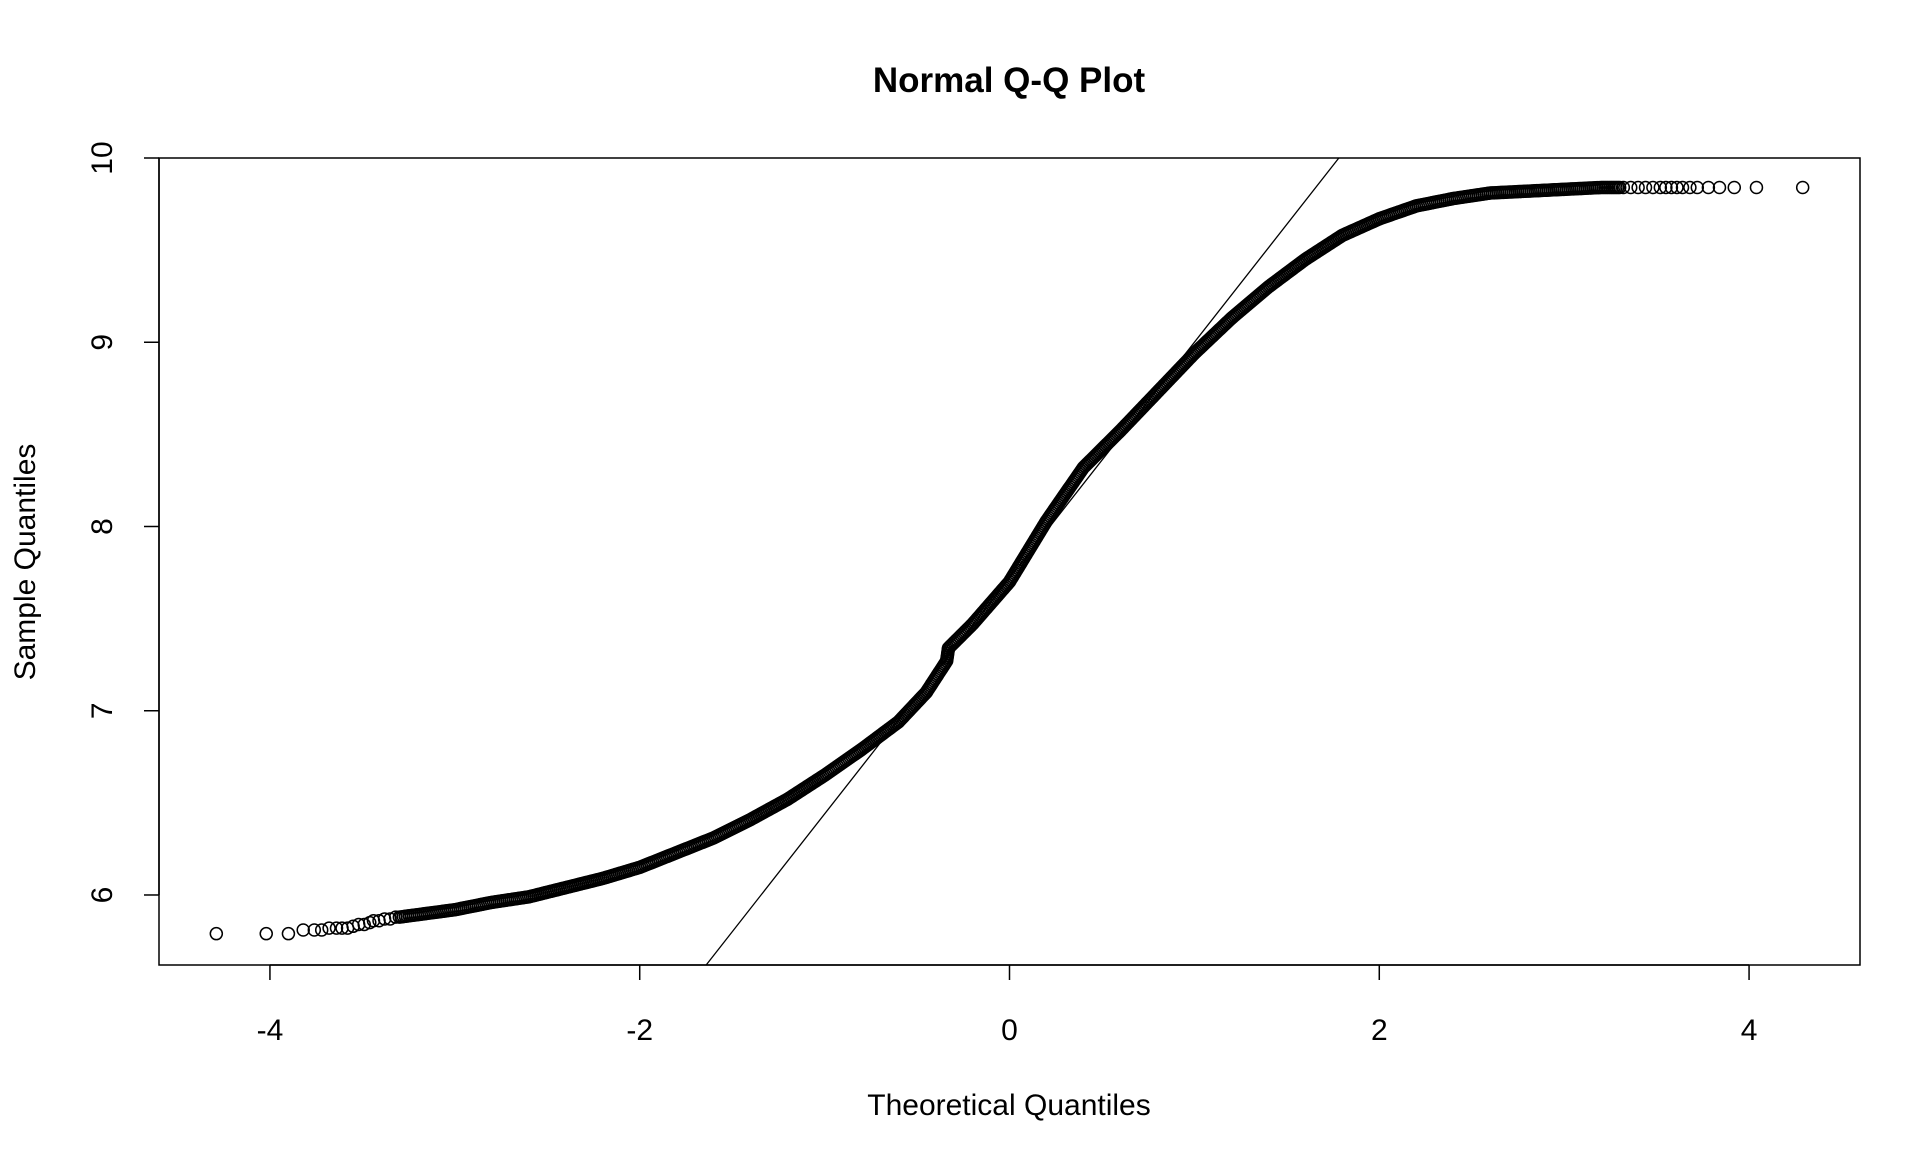 Image resolution: width=1920 pixels, height=1152 pixels. What do you see at coordinates (102, 710) in the screenshot?
I see `y-tick-label: 7` at bounding box center [102, 710].